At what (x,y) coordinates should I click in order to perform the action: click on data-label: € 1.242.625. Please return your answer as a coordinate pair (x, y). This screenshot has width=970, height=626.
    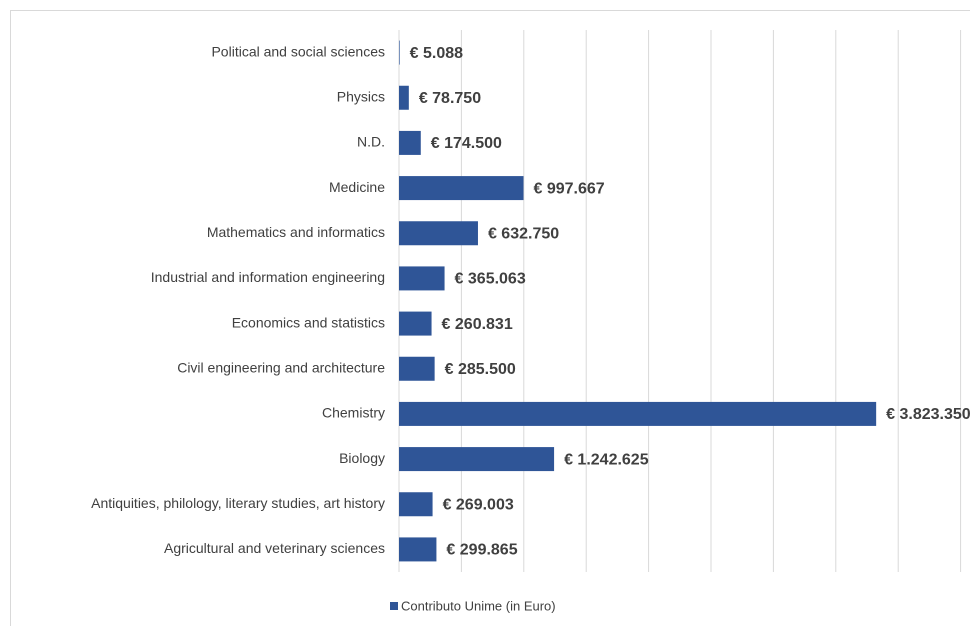
    Looking at the image, I should click on (606, 459).